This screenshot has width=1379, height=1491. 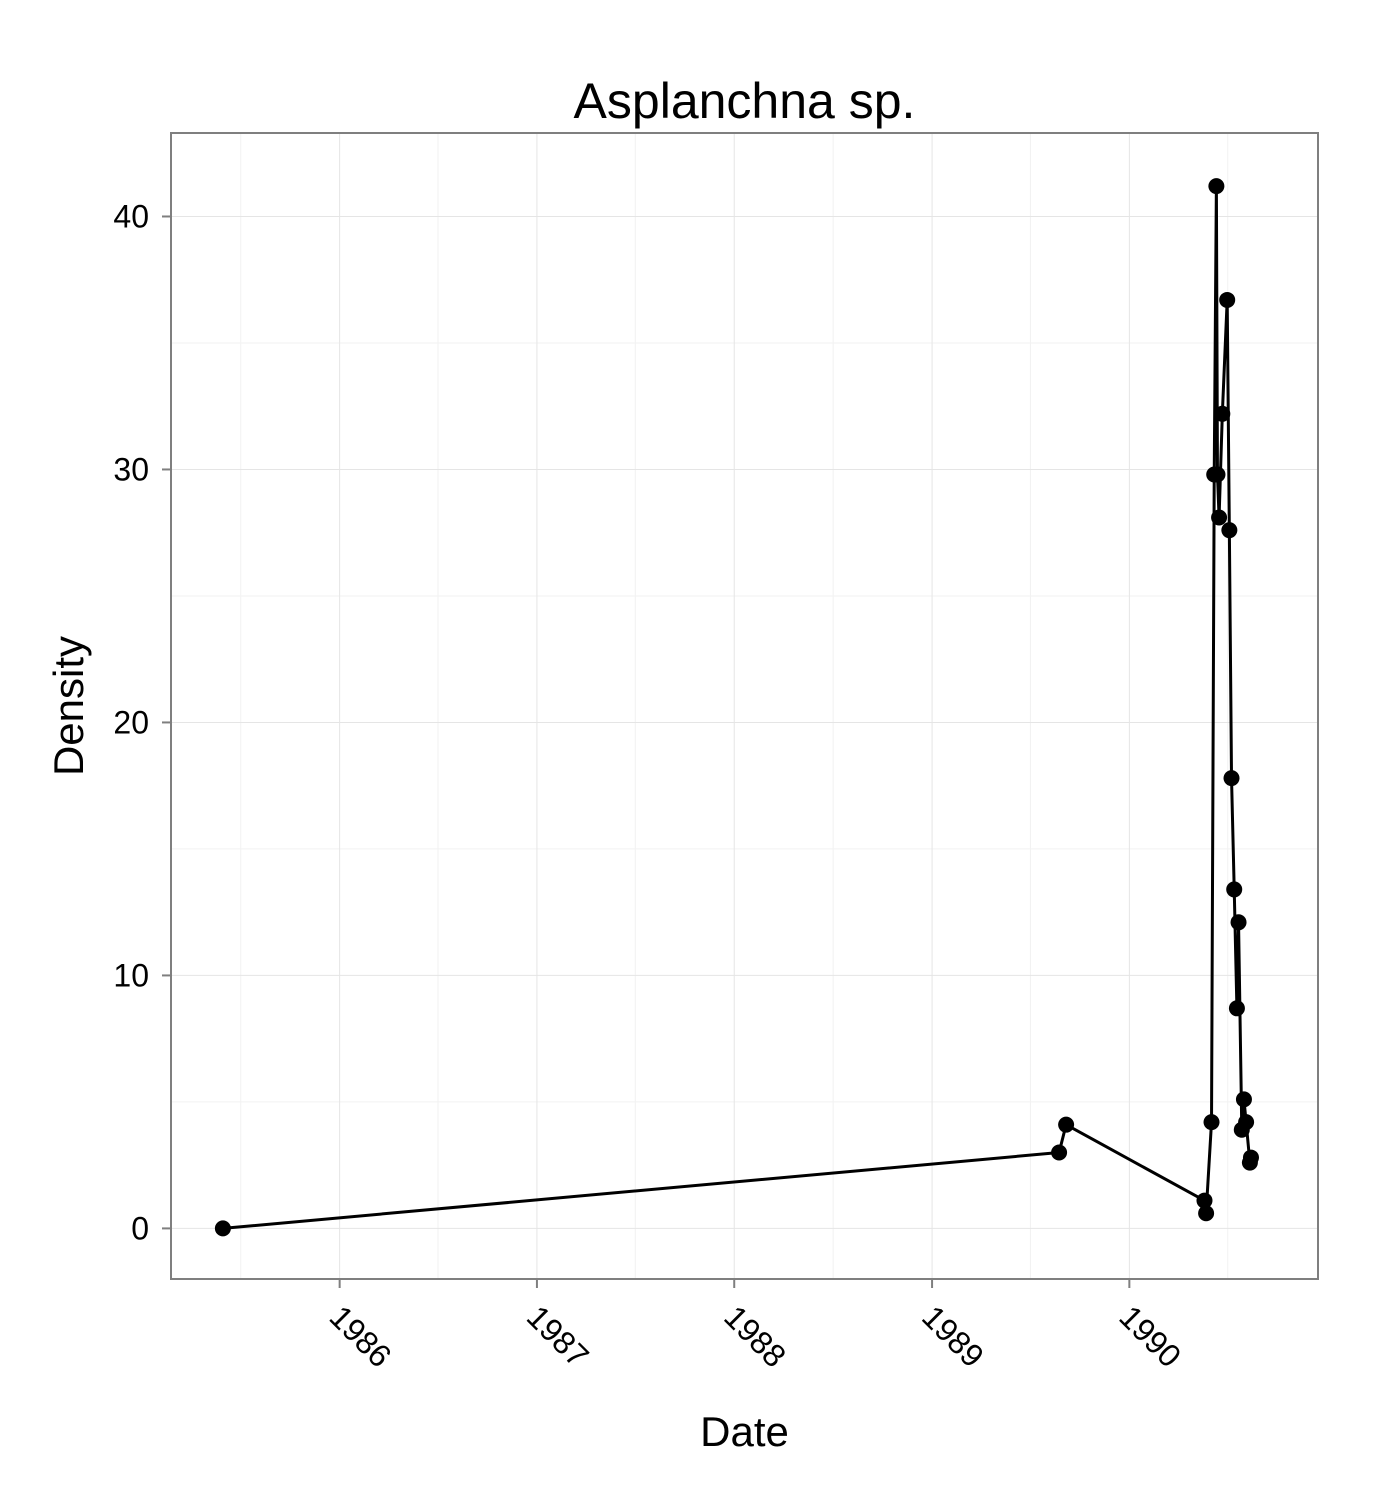 I want to click on y-tick-label: 20, so click(x=131, y=722).